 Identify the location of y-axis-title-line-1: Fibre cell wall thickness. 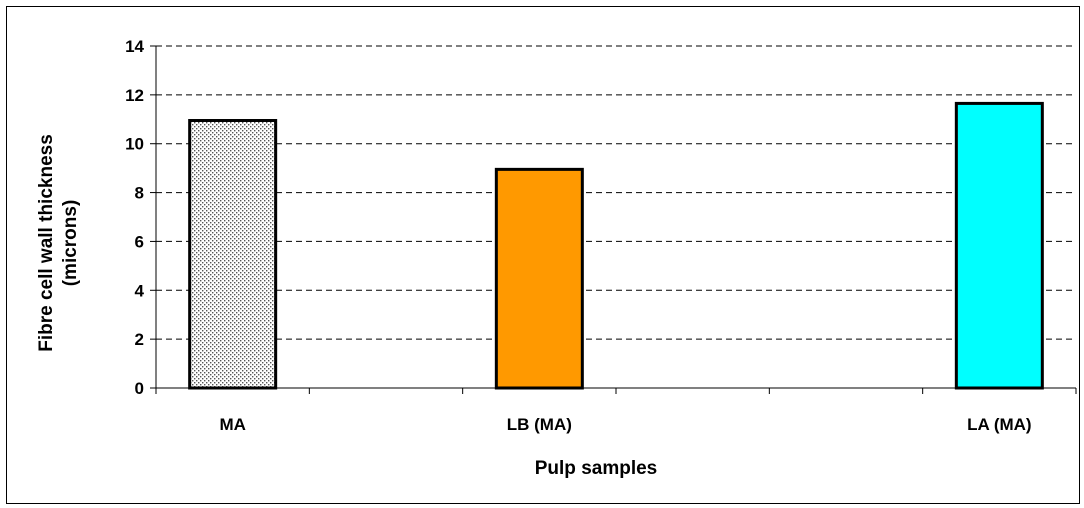
(46, 243).